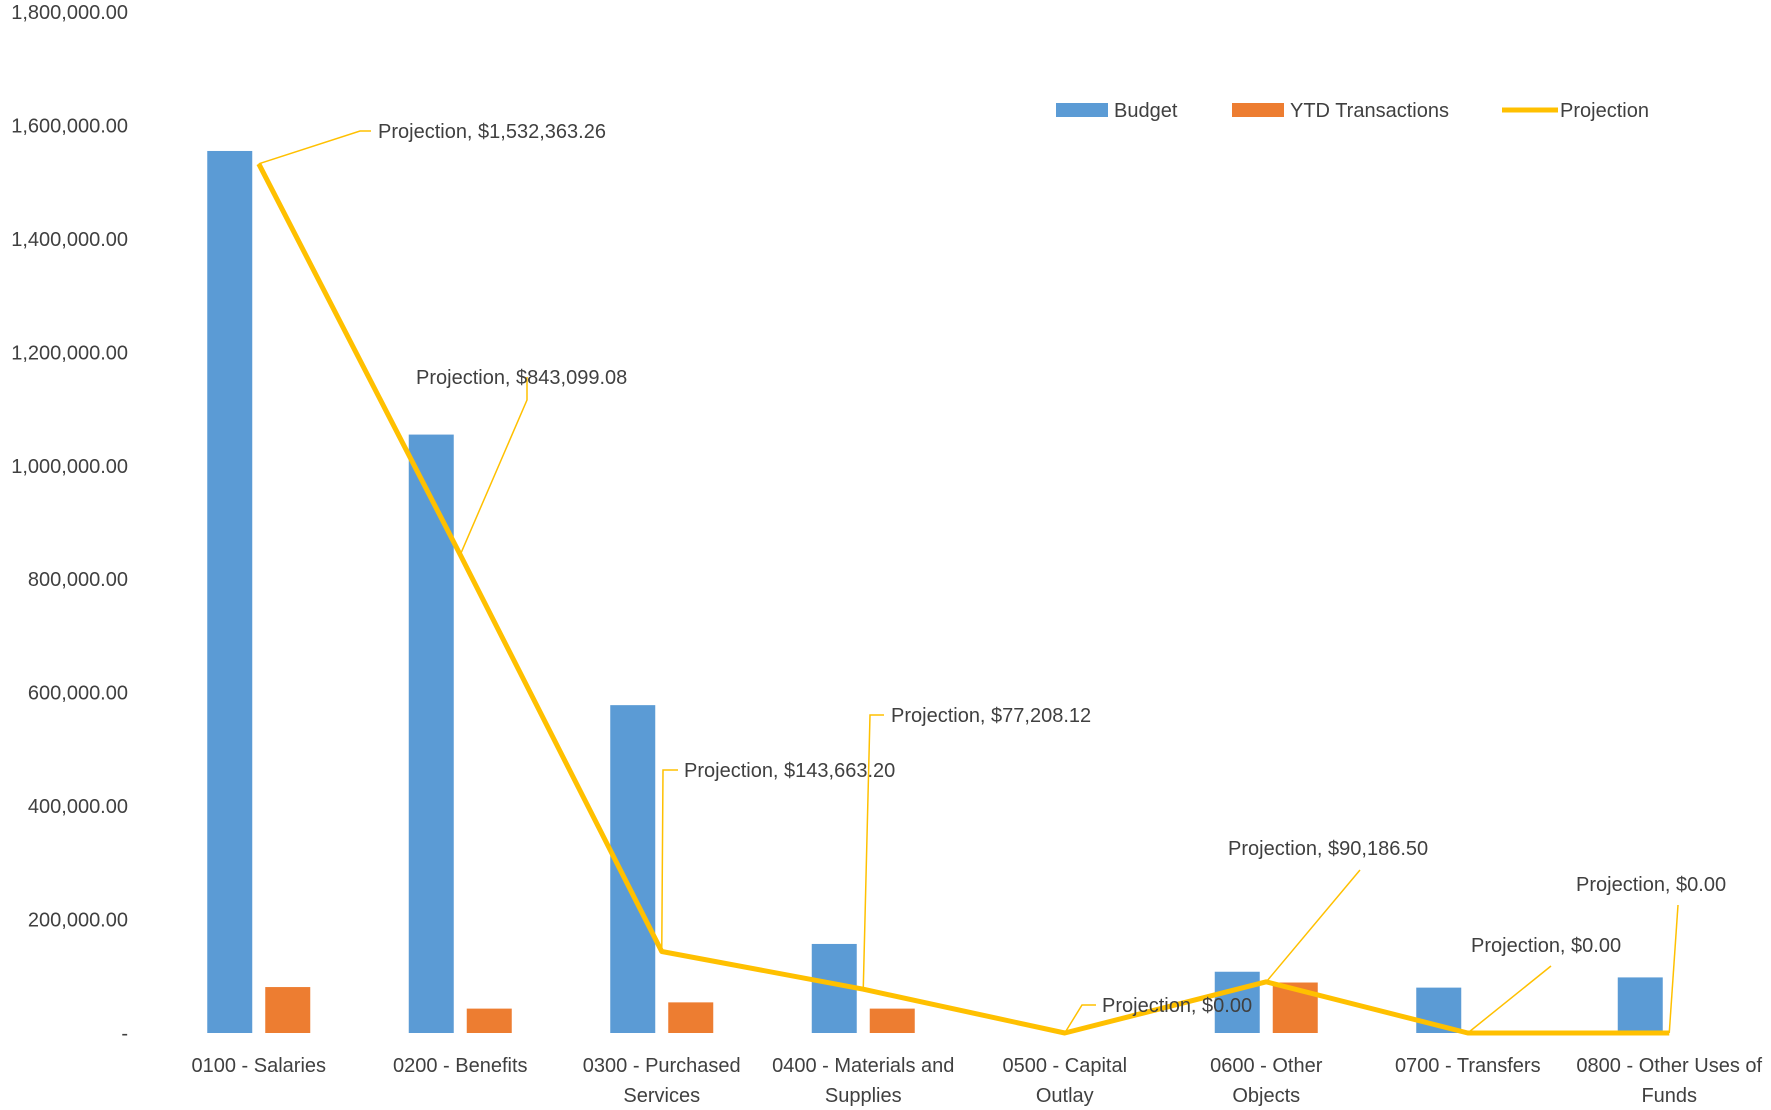 This screenshot has height=1110, width=1771. What do you see at coordinates (460, 1066) in the screenshot?
I see `x-tick-label: 0200 - Benefits` at bounding box center [460, 1066].